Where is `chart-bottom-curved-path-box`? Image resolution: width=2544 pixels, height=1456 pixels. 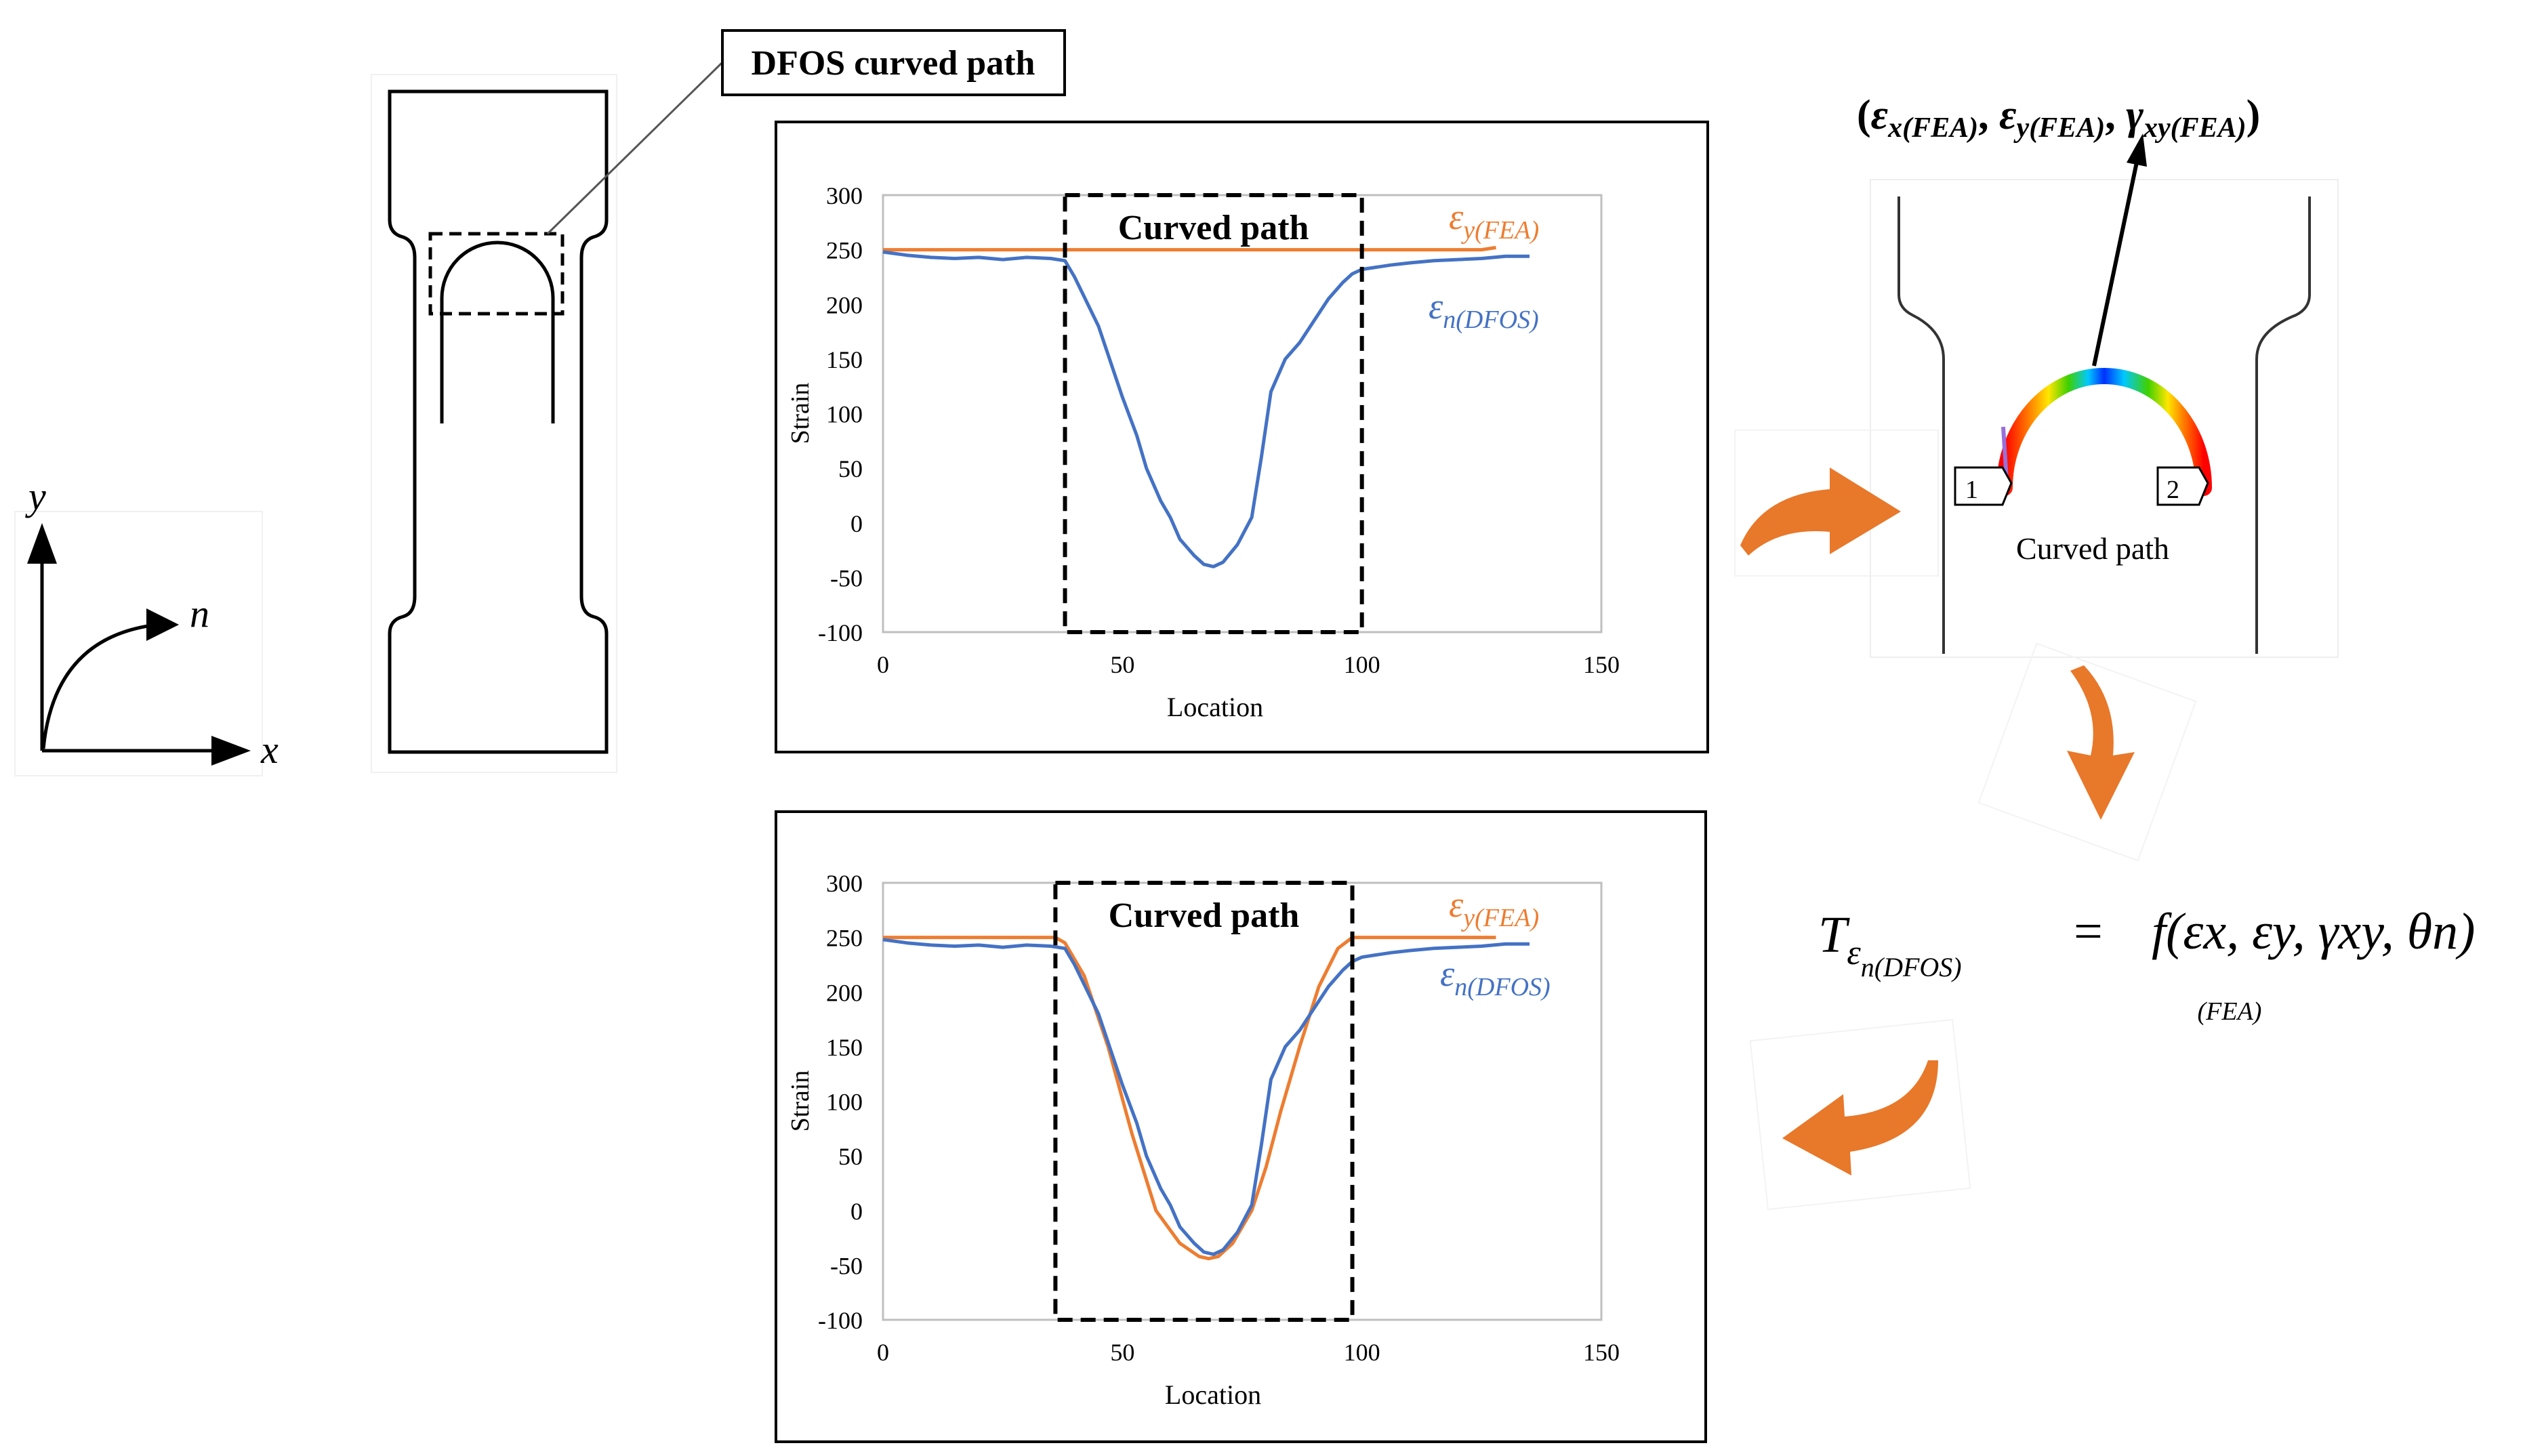
chart-bottom-curved-path-box is located at coordinates (1204, 1101).